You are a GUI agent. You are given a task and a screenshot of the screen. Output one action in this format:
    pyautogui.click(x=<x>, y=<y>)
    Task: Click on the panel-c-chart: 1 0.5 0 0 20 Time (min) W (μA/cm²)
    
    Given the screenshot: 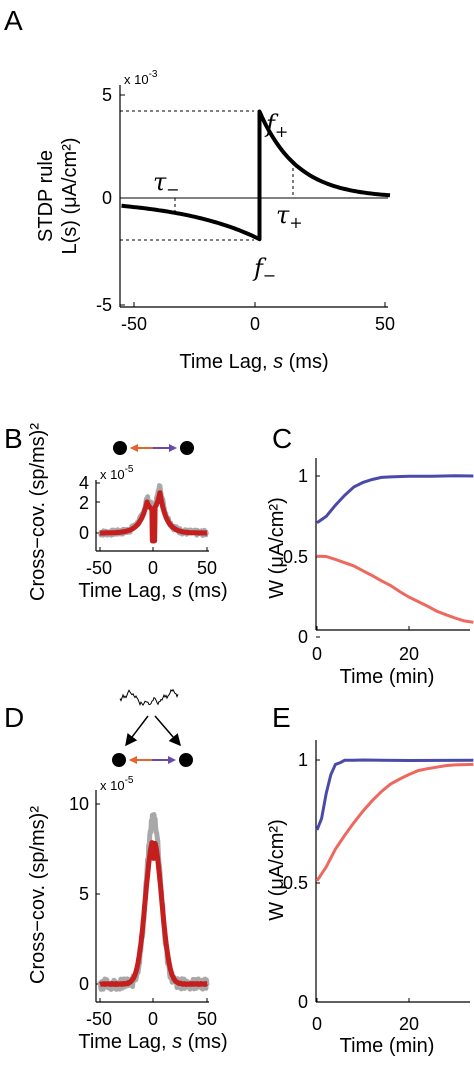 What is the action you would take?
    pyautogui.click(x=370, y=573)
    